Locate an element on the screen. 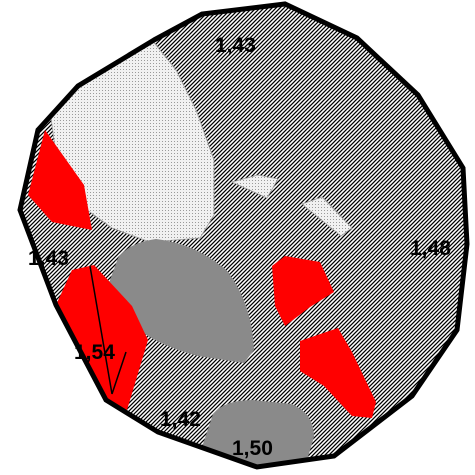  red-region-center-right-lower is located at coordinates (338, 373).